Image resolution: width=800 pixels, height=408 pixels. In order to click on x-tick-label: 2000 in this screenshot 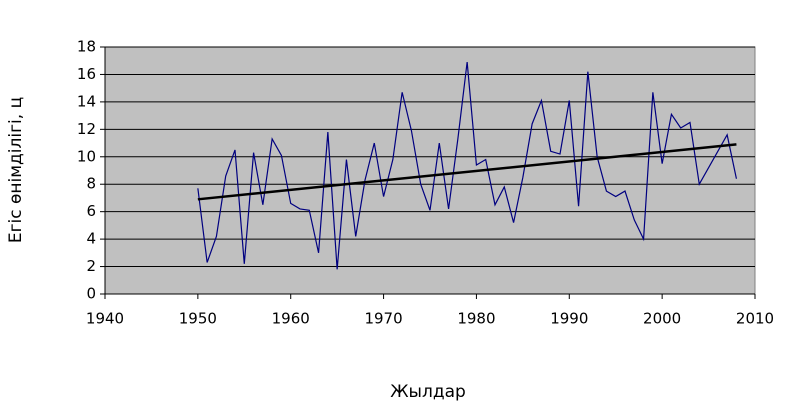, I will do `click(662, 319)`.